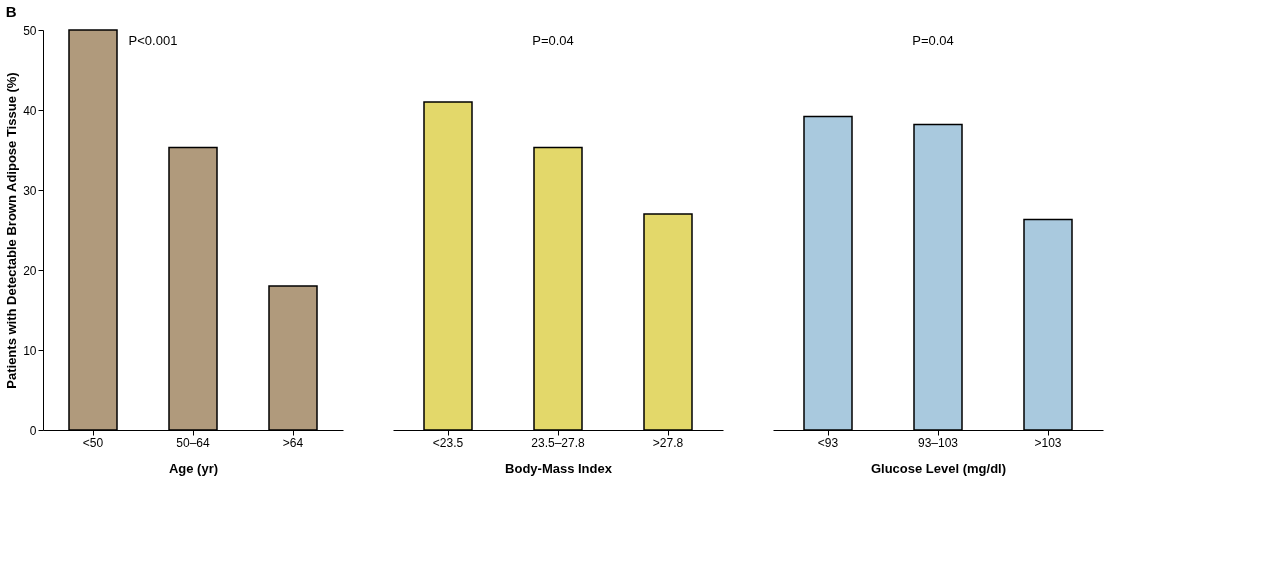 This screenshot has width=1268, height=563. Describe the element at coordinates (668, 442) in the screenshot. I see `x-tick-label: >27.8` at that location.